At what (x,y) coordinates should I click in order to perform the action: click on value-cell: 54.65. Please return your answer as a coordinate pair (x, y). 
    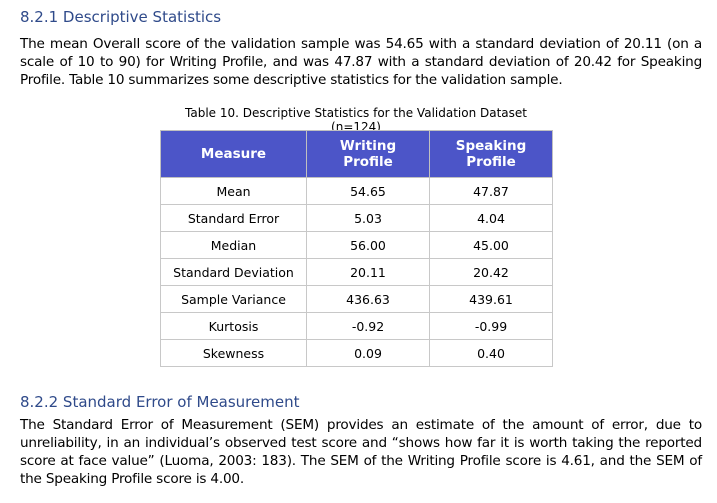
    Looking at the image, I should click on (368, 191).